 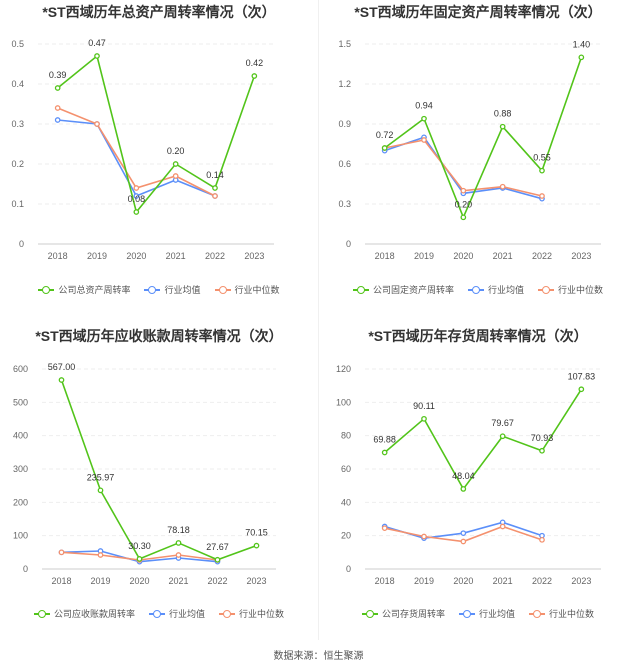 I want to click on data-label: 0.47, so click(x=97, y=43).